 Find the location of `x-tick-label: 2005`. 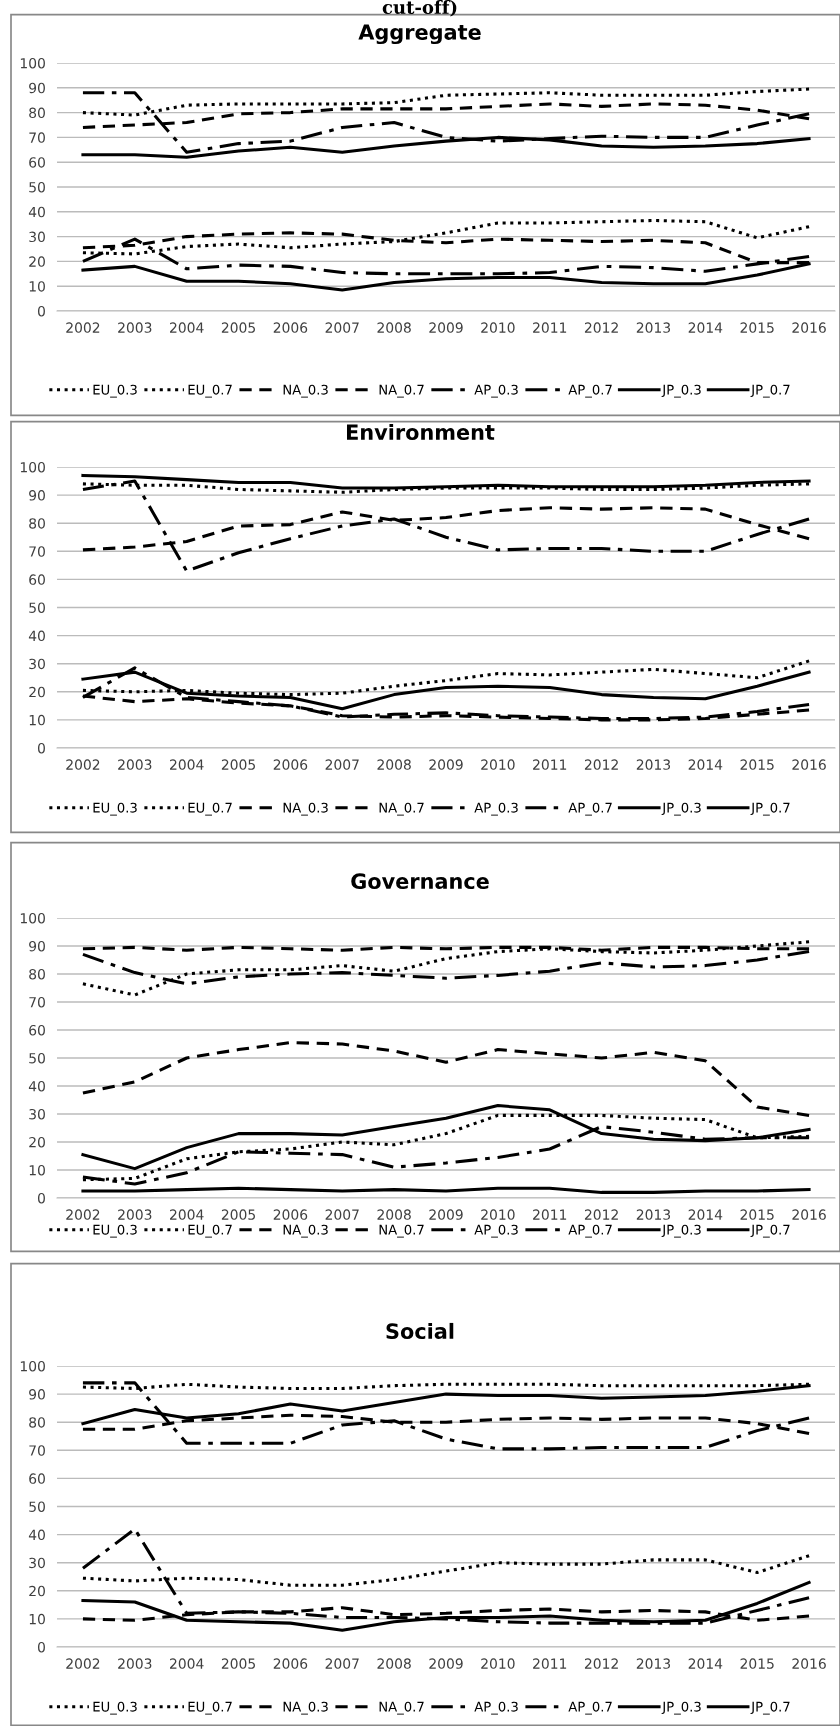

x-tick-label: 2005 is located at coordinates (238, 1214).